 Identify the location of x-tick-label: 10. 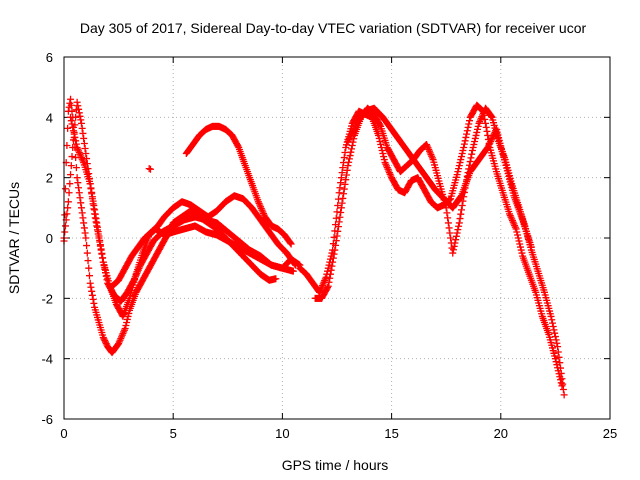
(282, 433).